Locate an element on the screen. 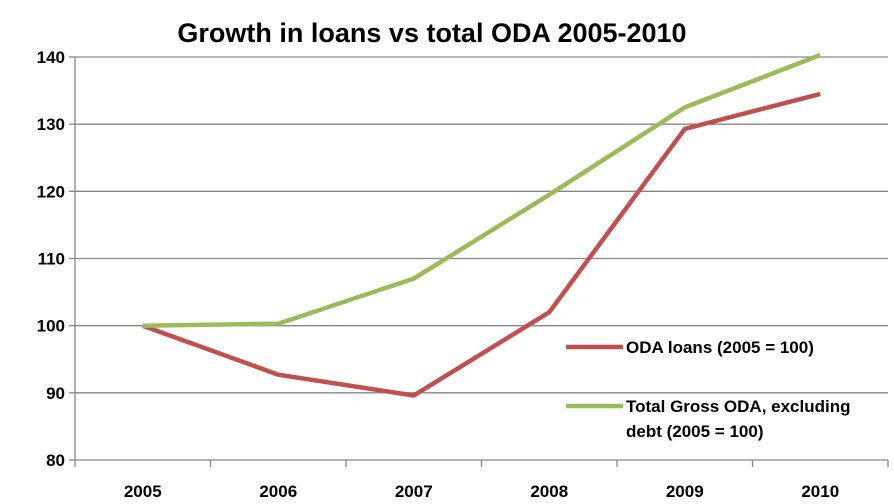  y-tick-label-100: 100 is located at coordinates (51, 326).